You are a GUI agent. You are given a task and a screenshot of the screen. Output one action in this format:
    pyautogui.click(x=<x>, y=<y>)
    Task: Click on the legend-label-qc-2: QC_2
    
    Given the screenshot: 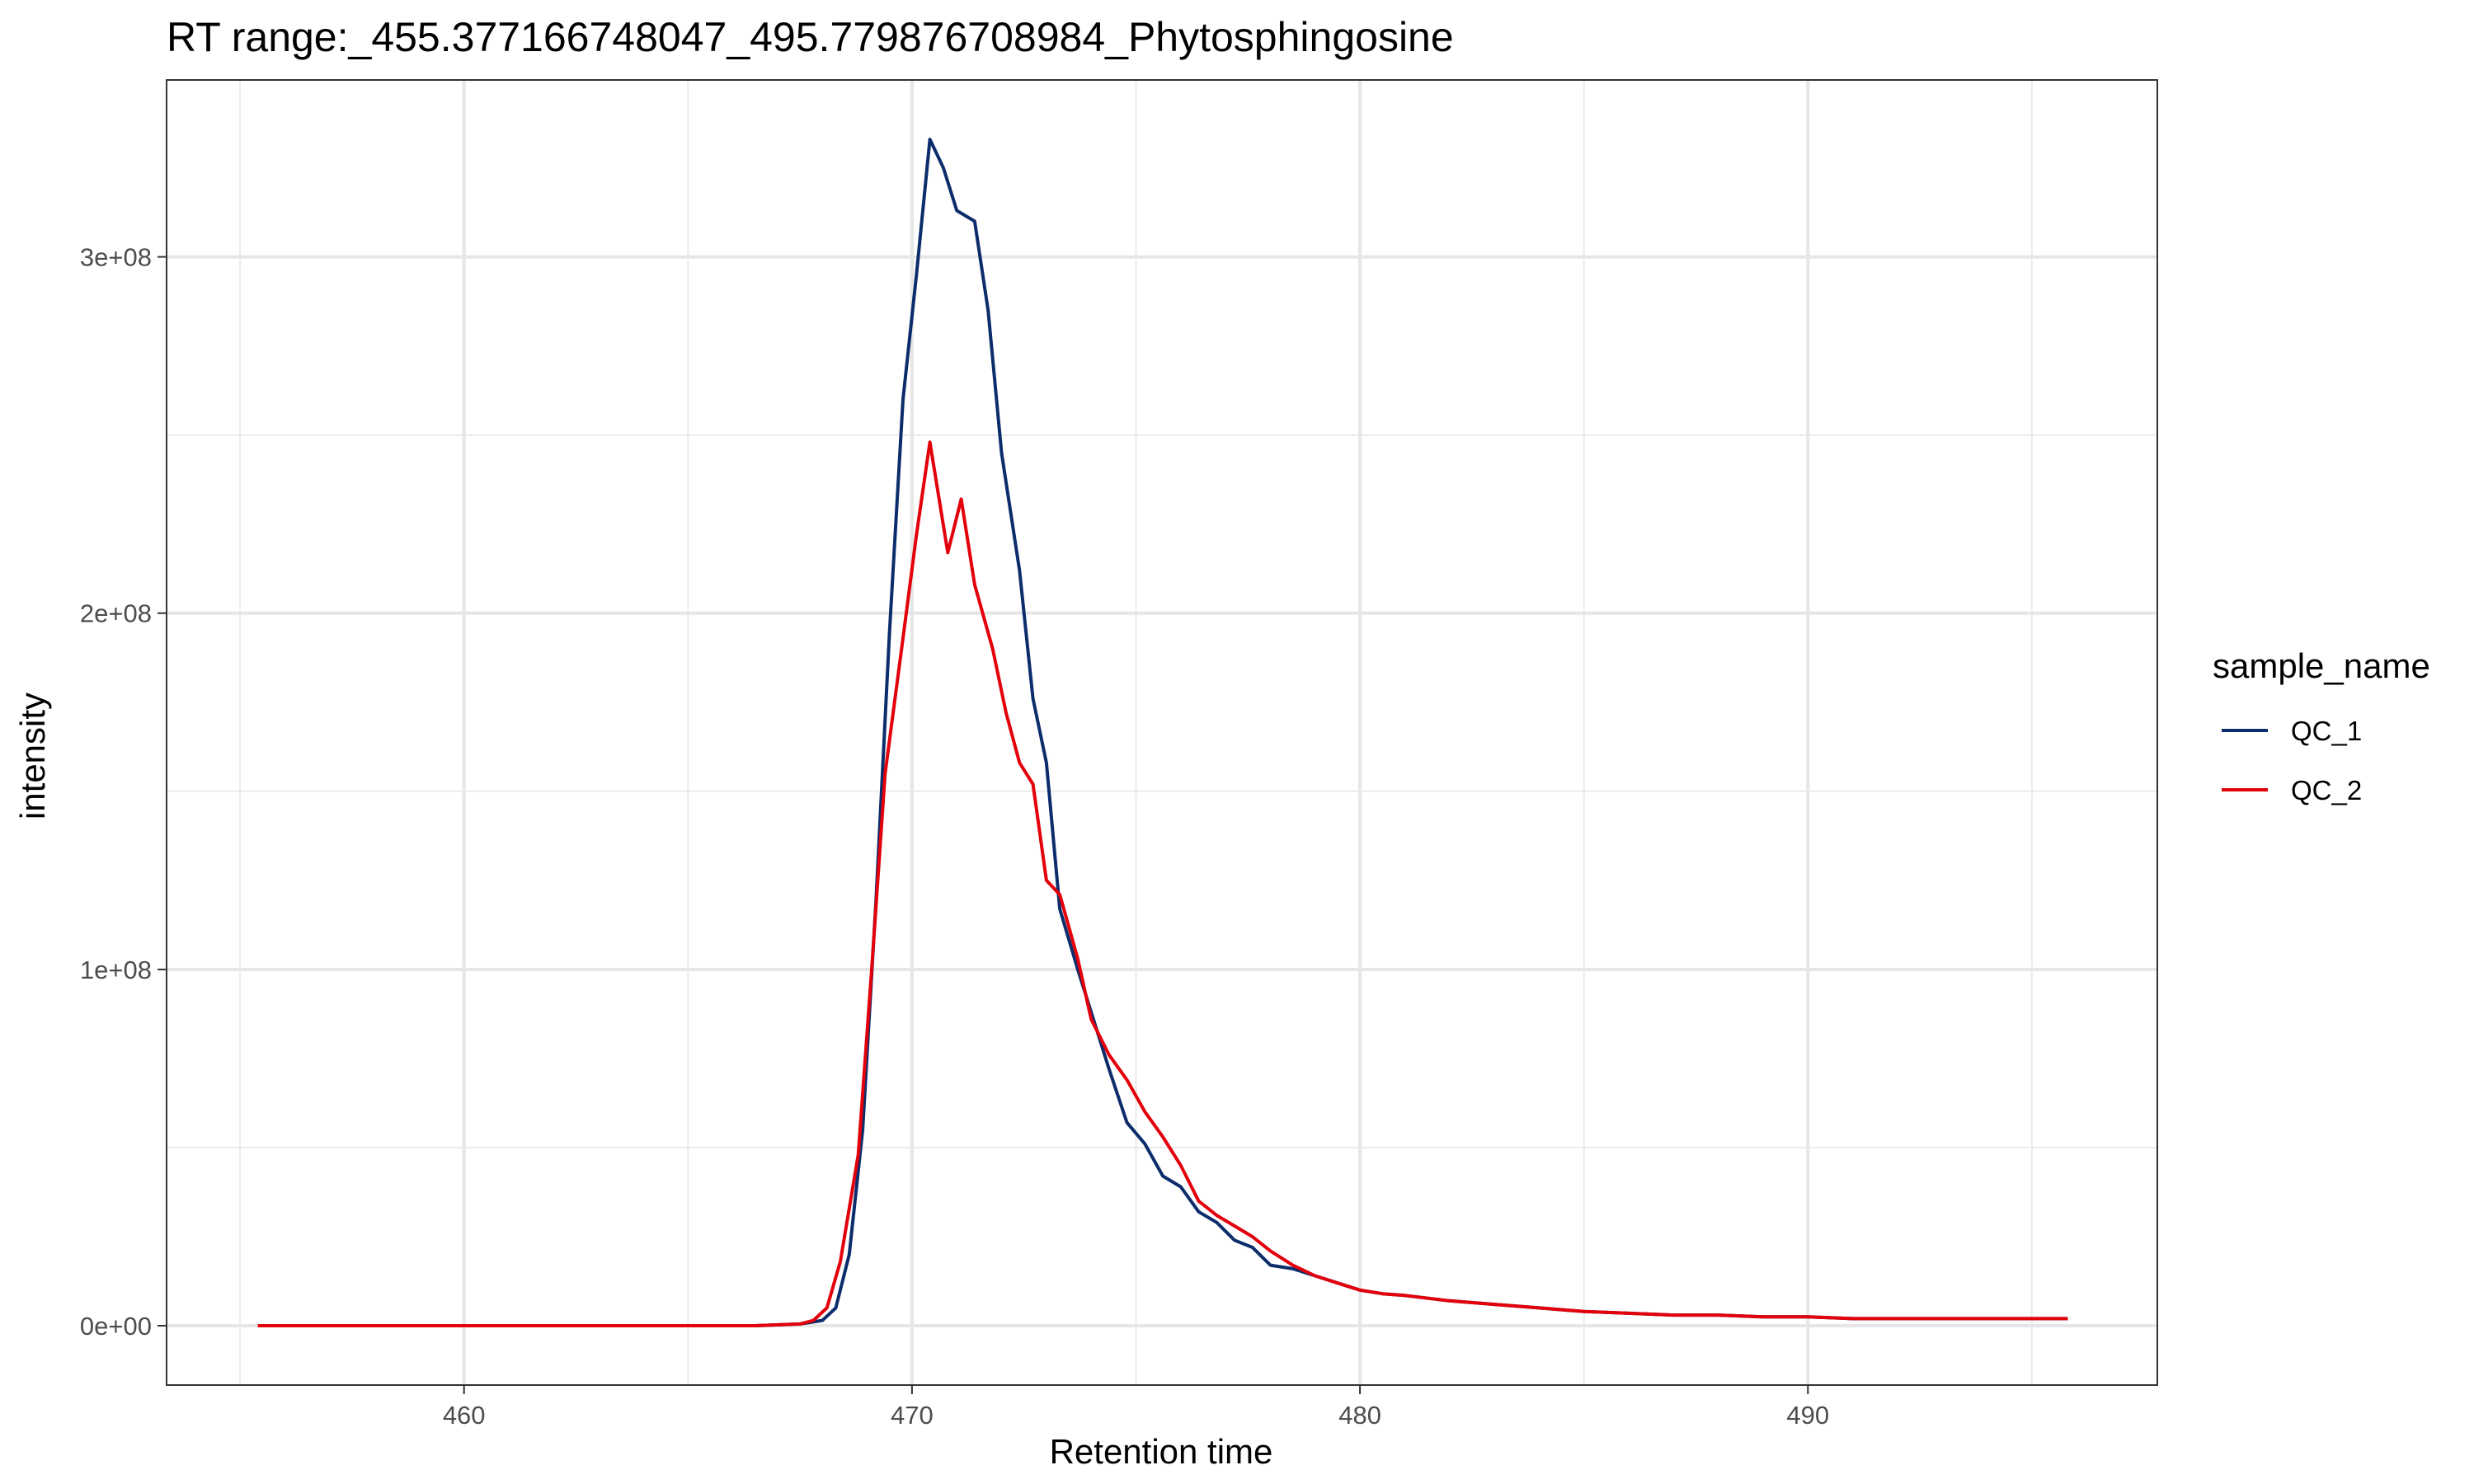 What is the action you would take?
    pyautogui.click(x=2326, y=790)
    